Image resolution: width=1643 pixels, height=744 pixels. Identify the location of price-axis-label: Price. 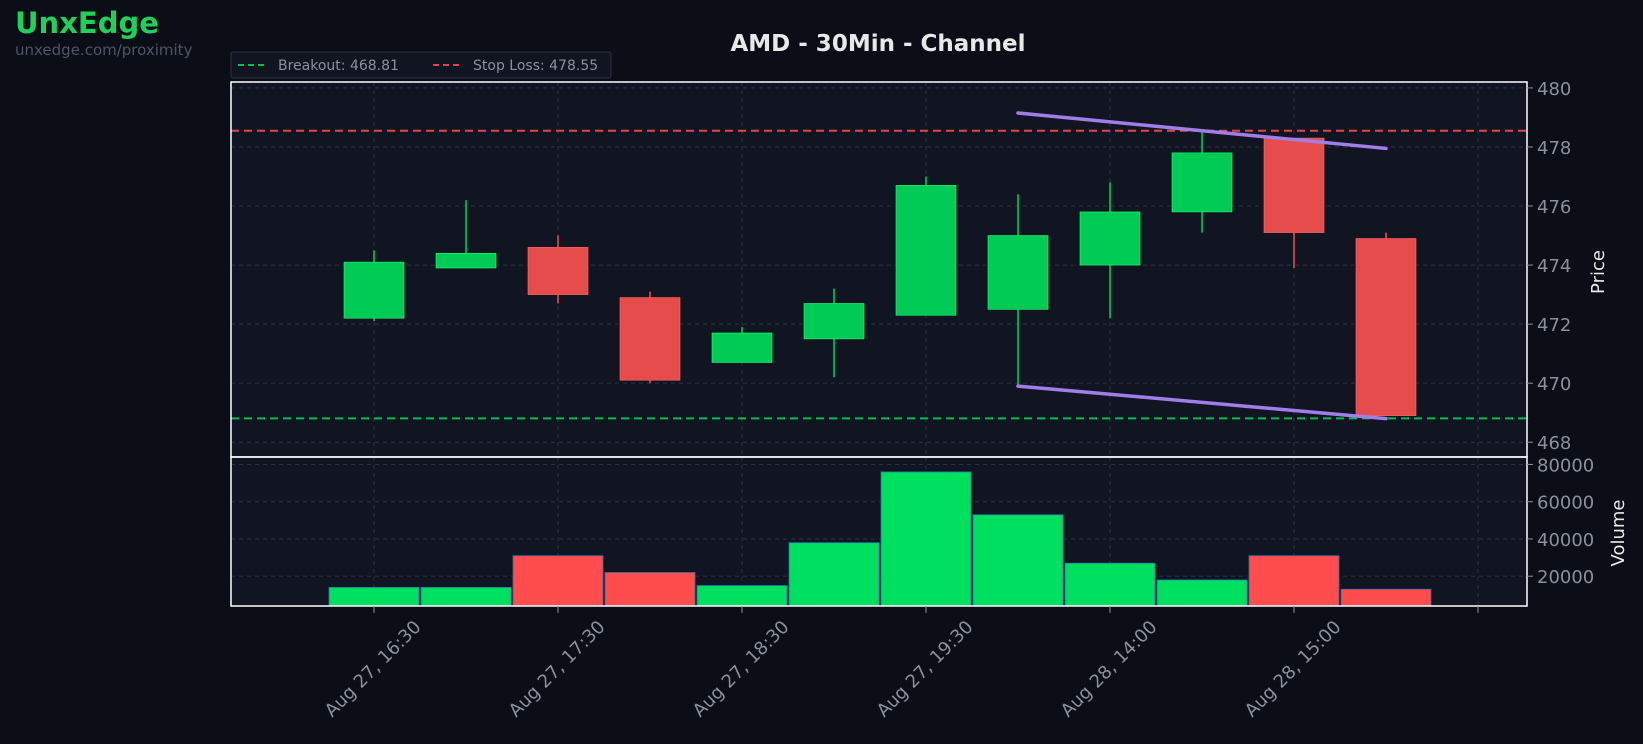
(1598, 272).